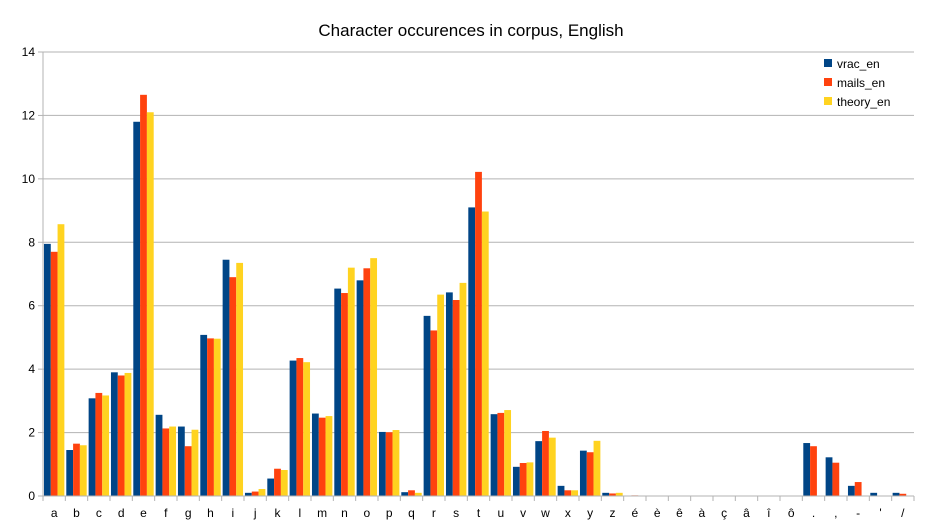  What do you see at coordinates (523, 513) in the screenshot?
I see `x-tick-label: v` at bounding box center [523, 513].